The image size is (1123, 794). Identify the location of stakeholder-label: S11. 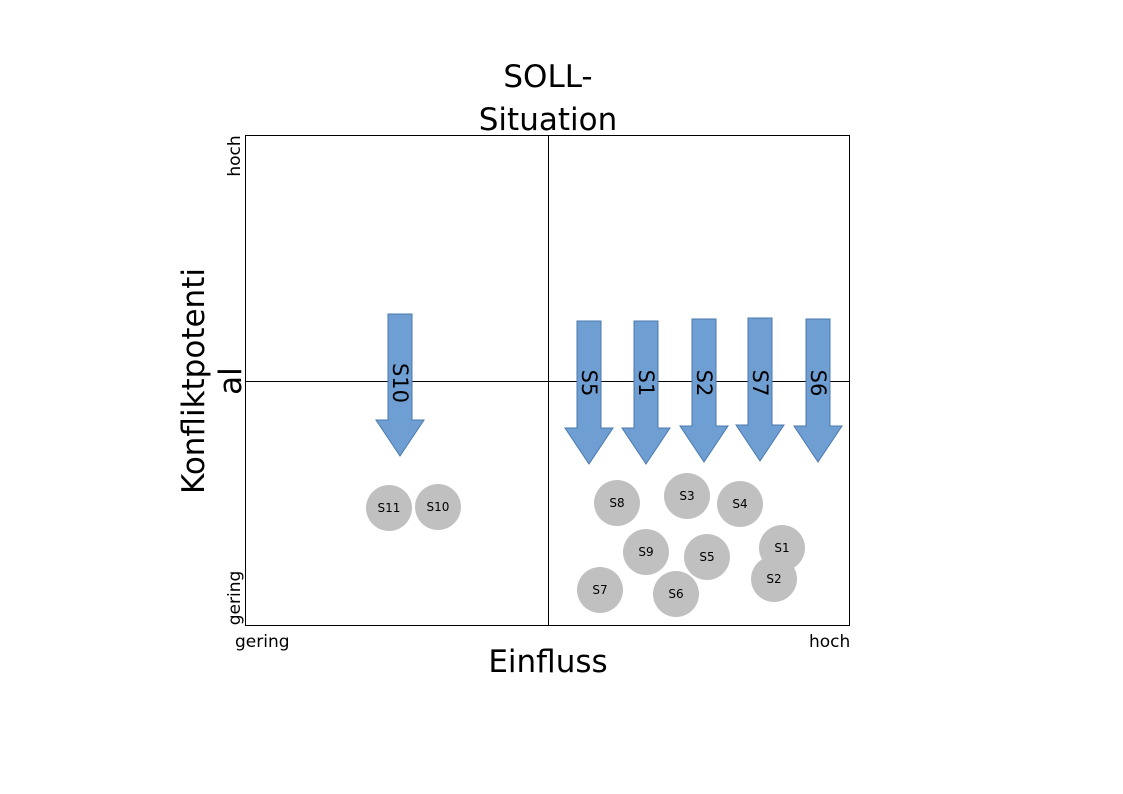
(389, 508).